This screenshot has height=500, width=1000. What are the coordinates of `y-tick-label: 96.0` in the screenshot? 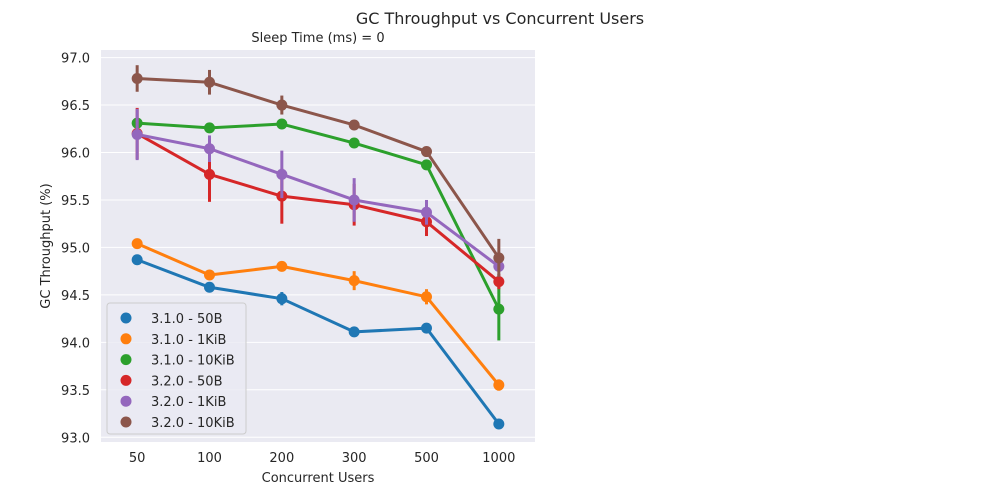 It's located at (75, 154).